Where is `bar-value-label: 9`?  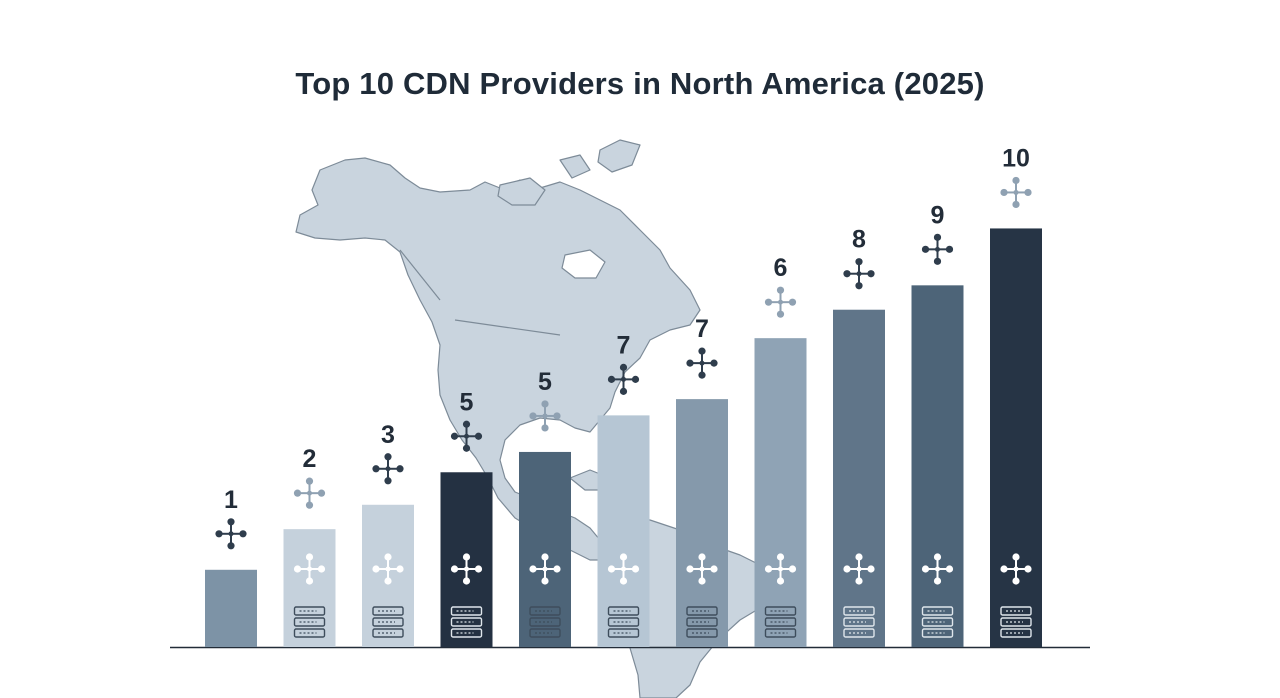
bar-value-label: 9 is located at coordinates (938, 215).